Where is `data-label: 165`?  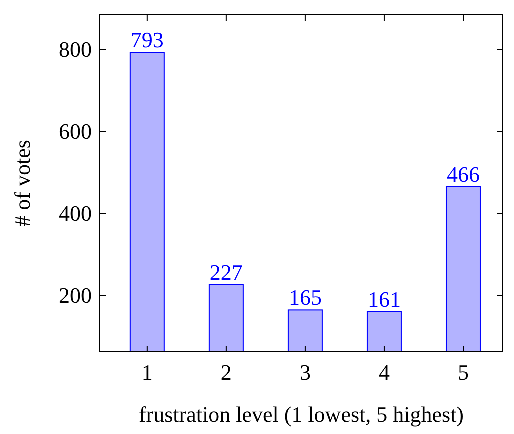 data-label: 165 is located at coordinates (305, 297).